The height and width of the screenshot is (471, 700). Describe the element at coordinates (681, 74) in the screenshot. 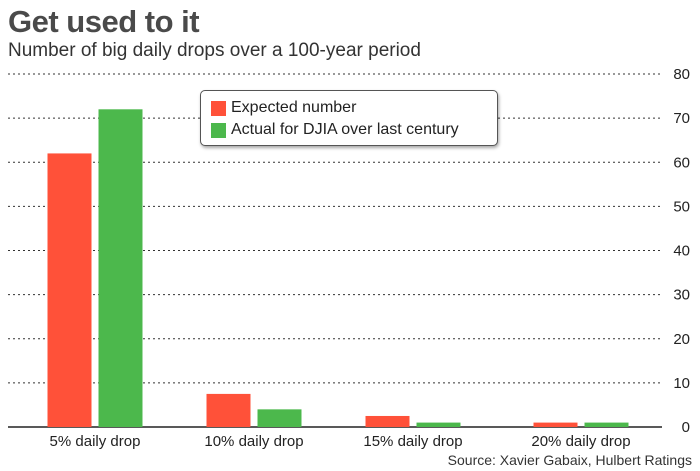

I see `y-tick-label: 80` at that location.